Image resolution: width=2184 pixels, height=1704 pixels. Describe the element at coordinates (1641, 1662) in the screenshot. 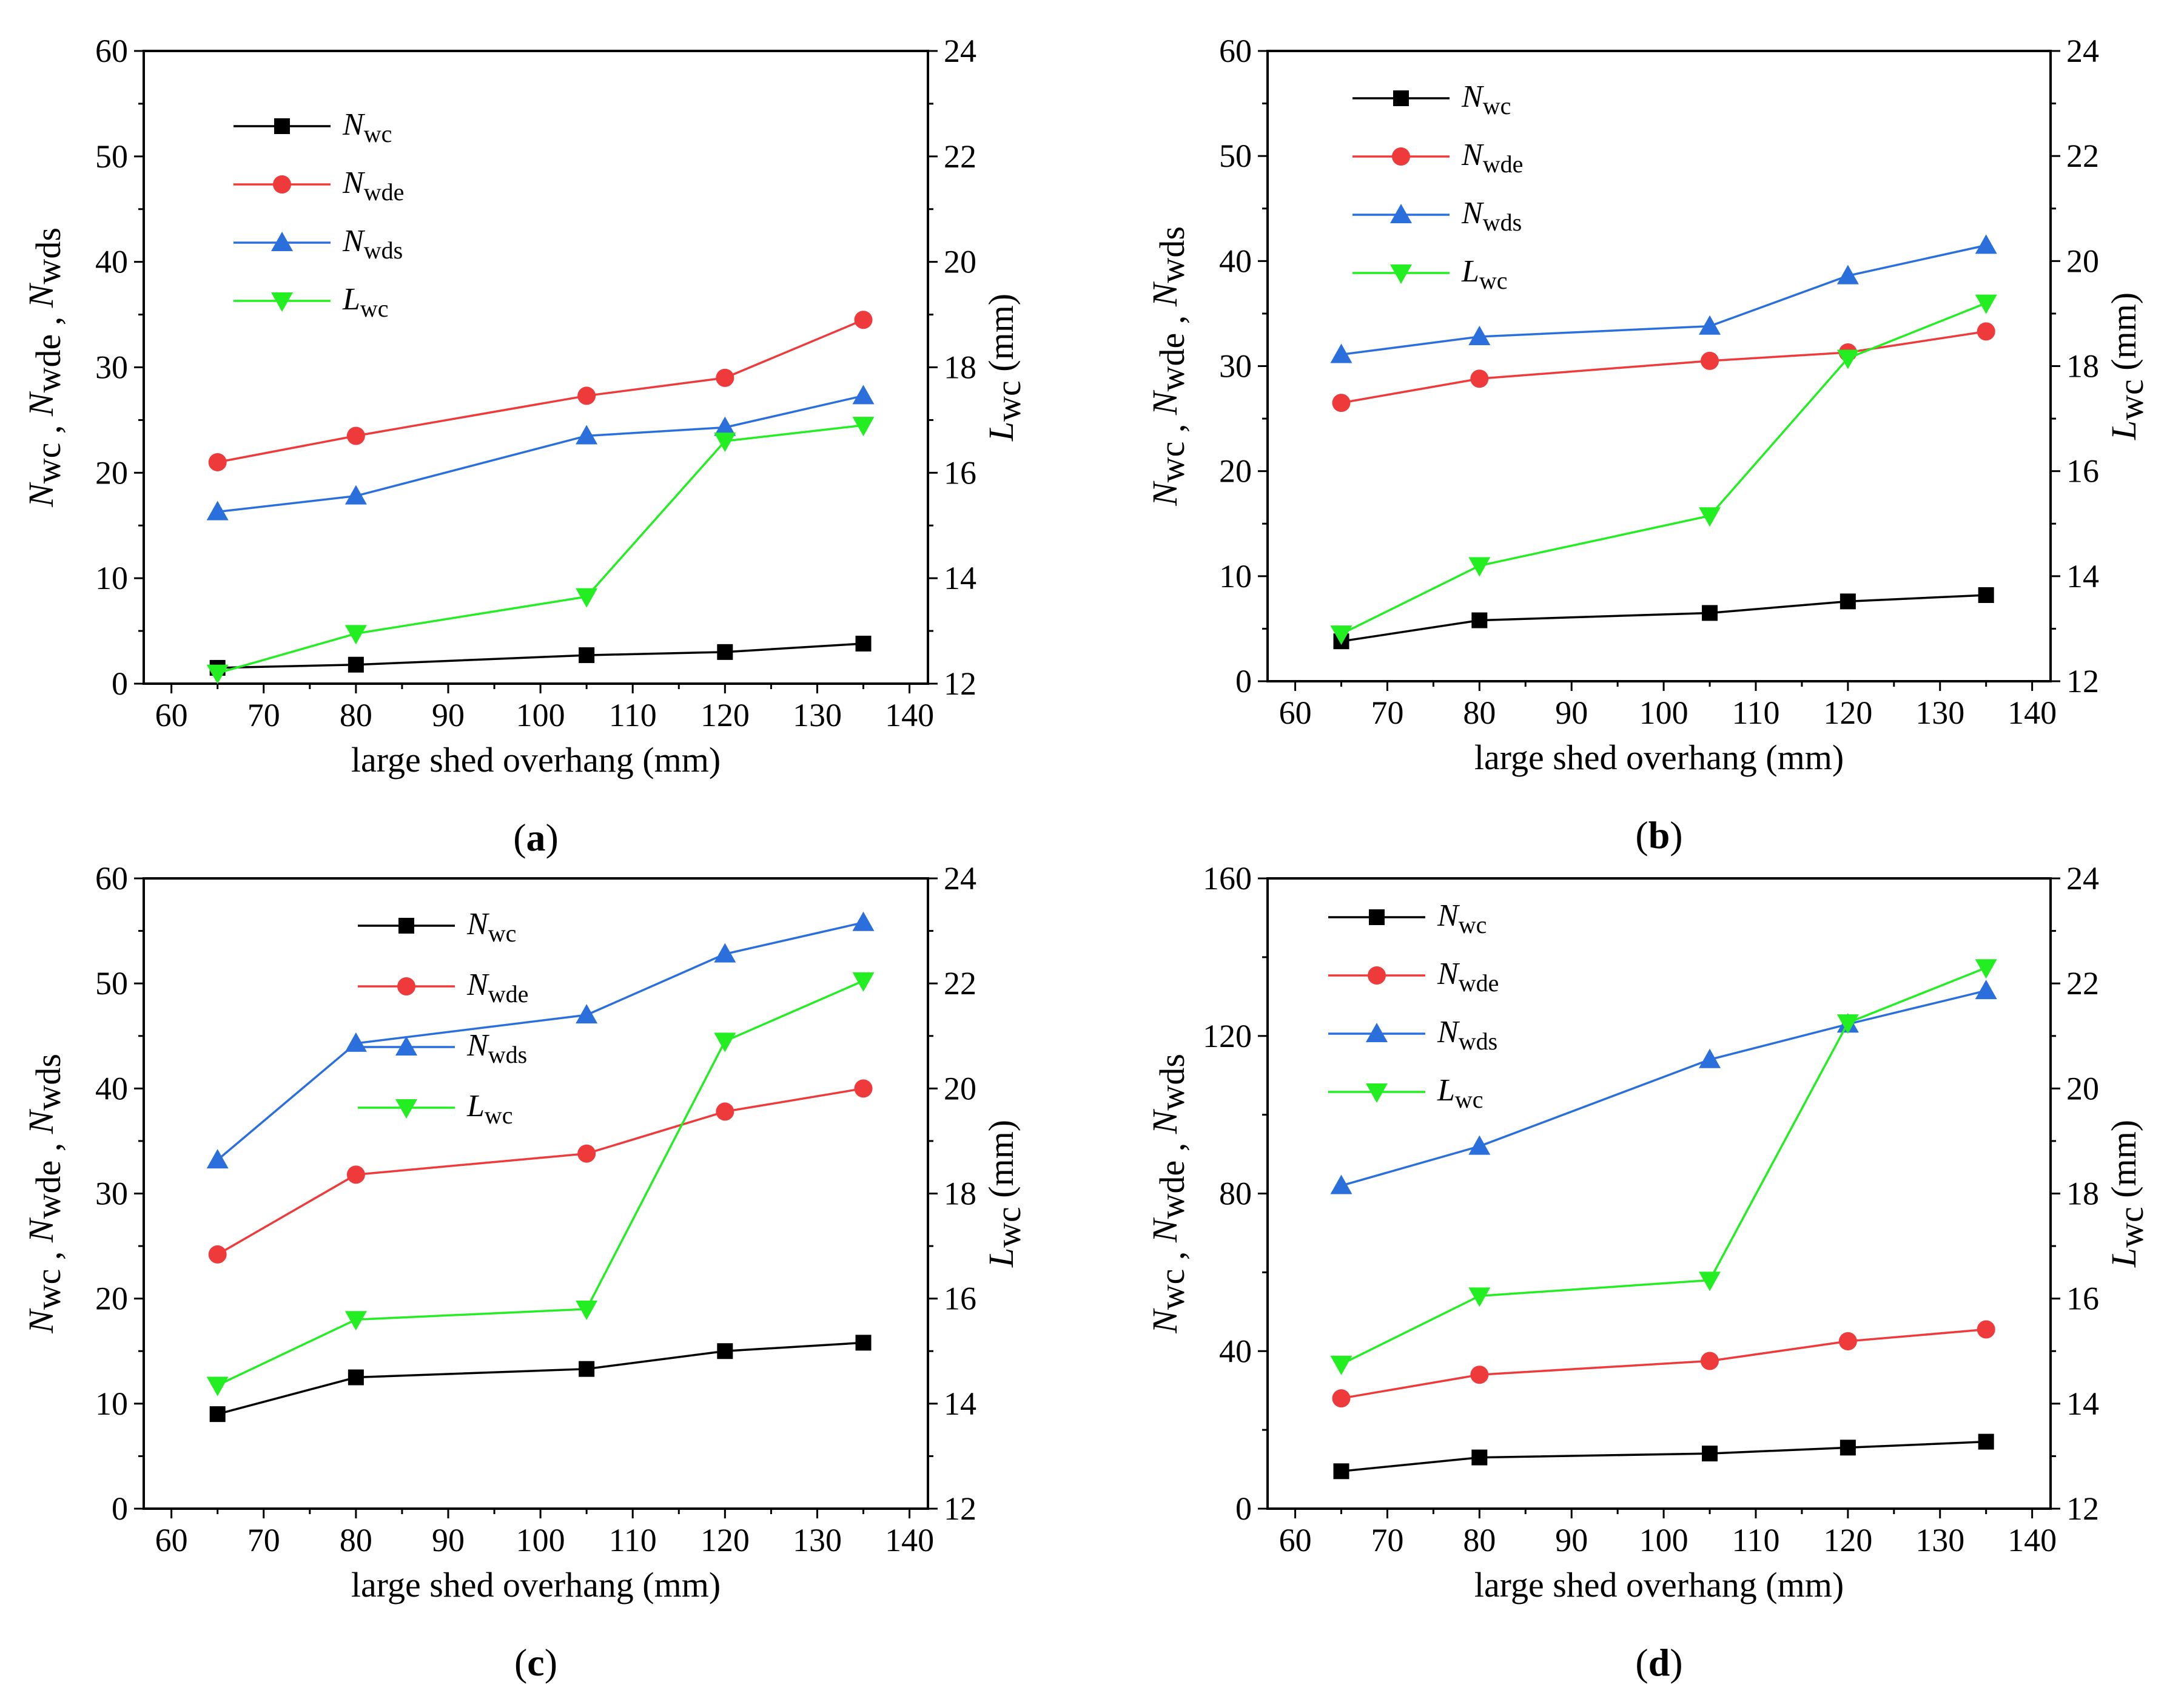

I see `caption-open: (` at that location.